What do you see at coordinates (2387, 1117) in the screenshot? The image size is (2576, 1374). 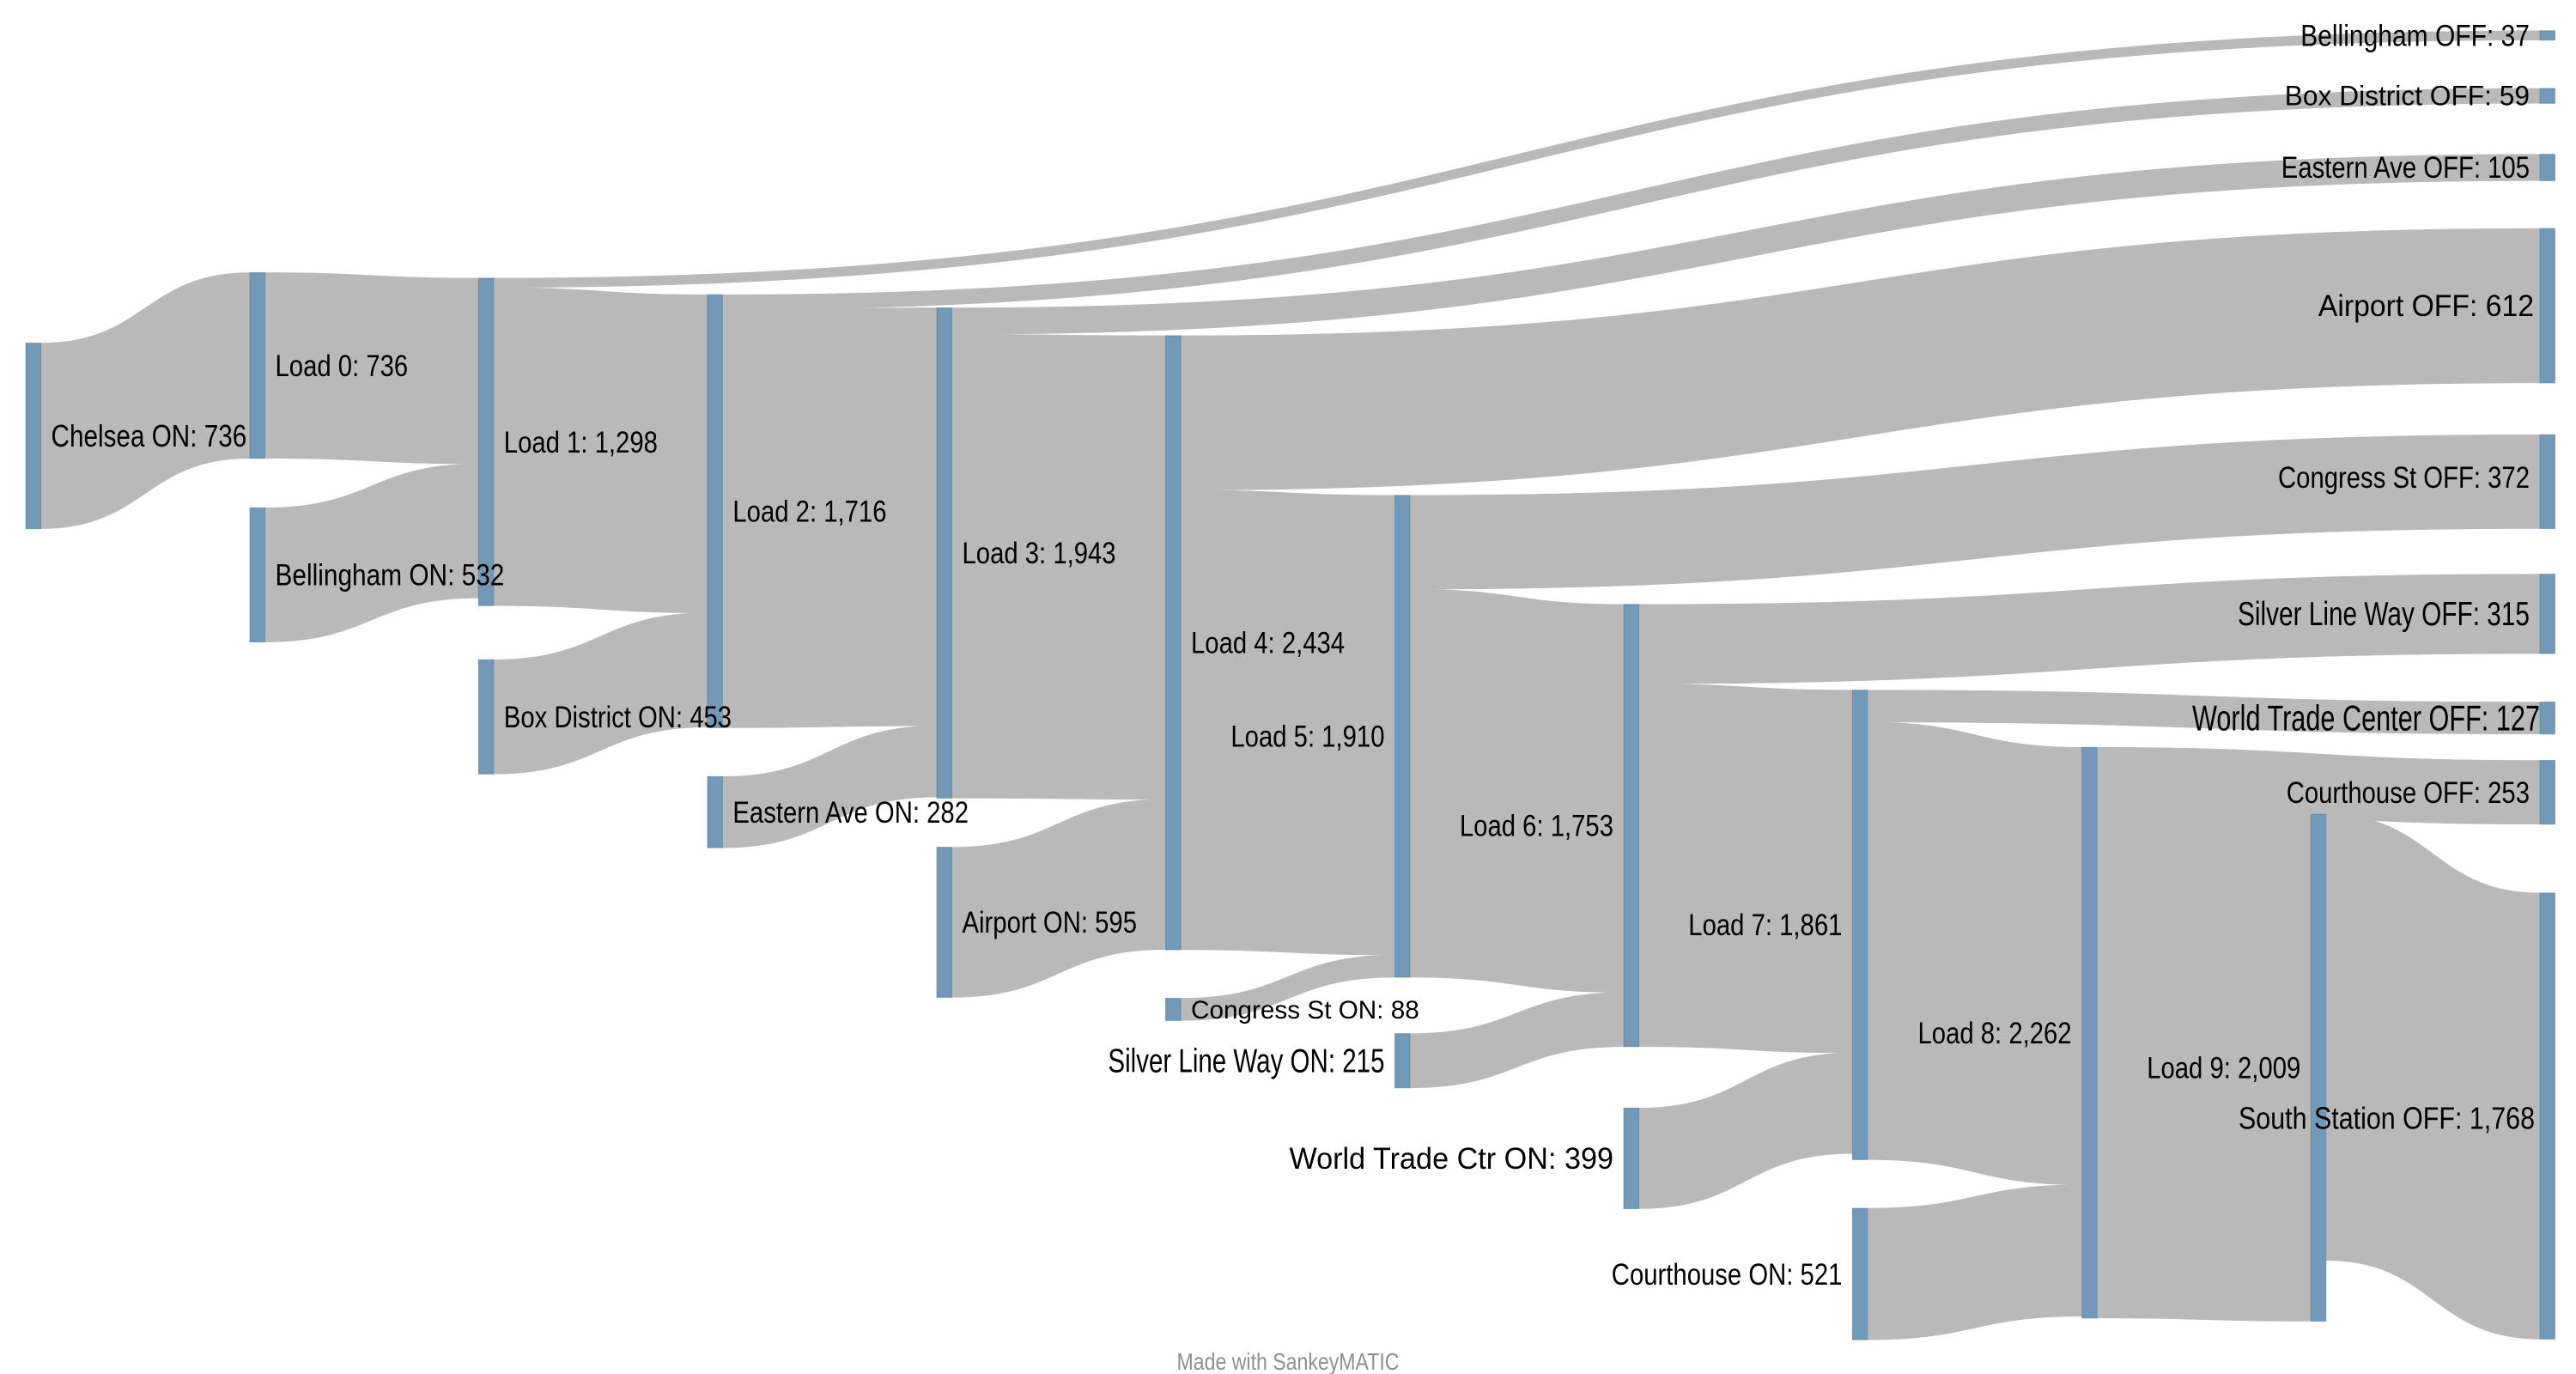 I see `svg-text: South Station OFF: 1,768` at bounding box center [2387, 1117].